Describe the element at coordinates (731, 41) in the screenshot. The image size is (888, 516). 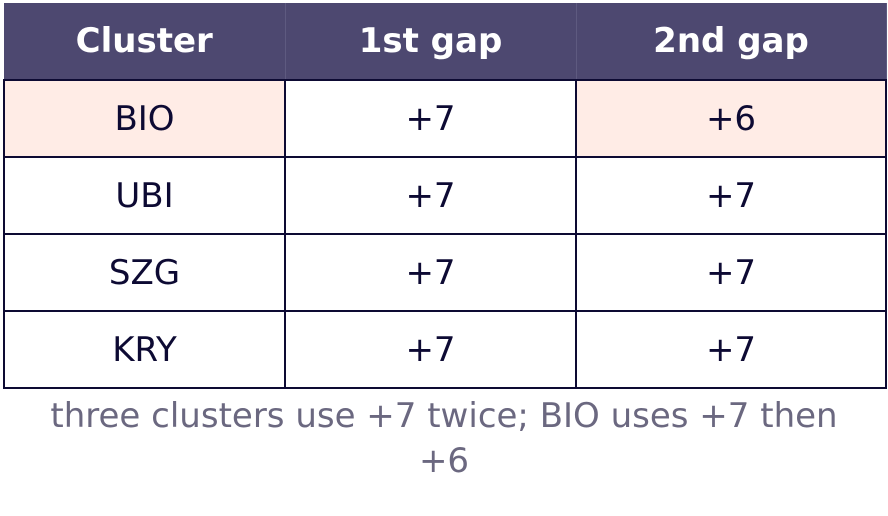
I see `header-cell: 2nd gap` at that location.